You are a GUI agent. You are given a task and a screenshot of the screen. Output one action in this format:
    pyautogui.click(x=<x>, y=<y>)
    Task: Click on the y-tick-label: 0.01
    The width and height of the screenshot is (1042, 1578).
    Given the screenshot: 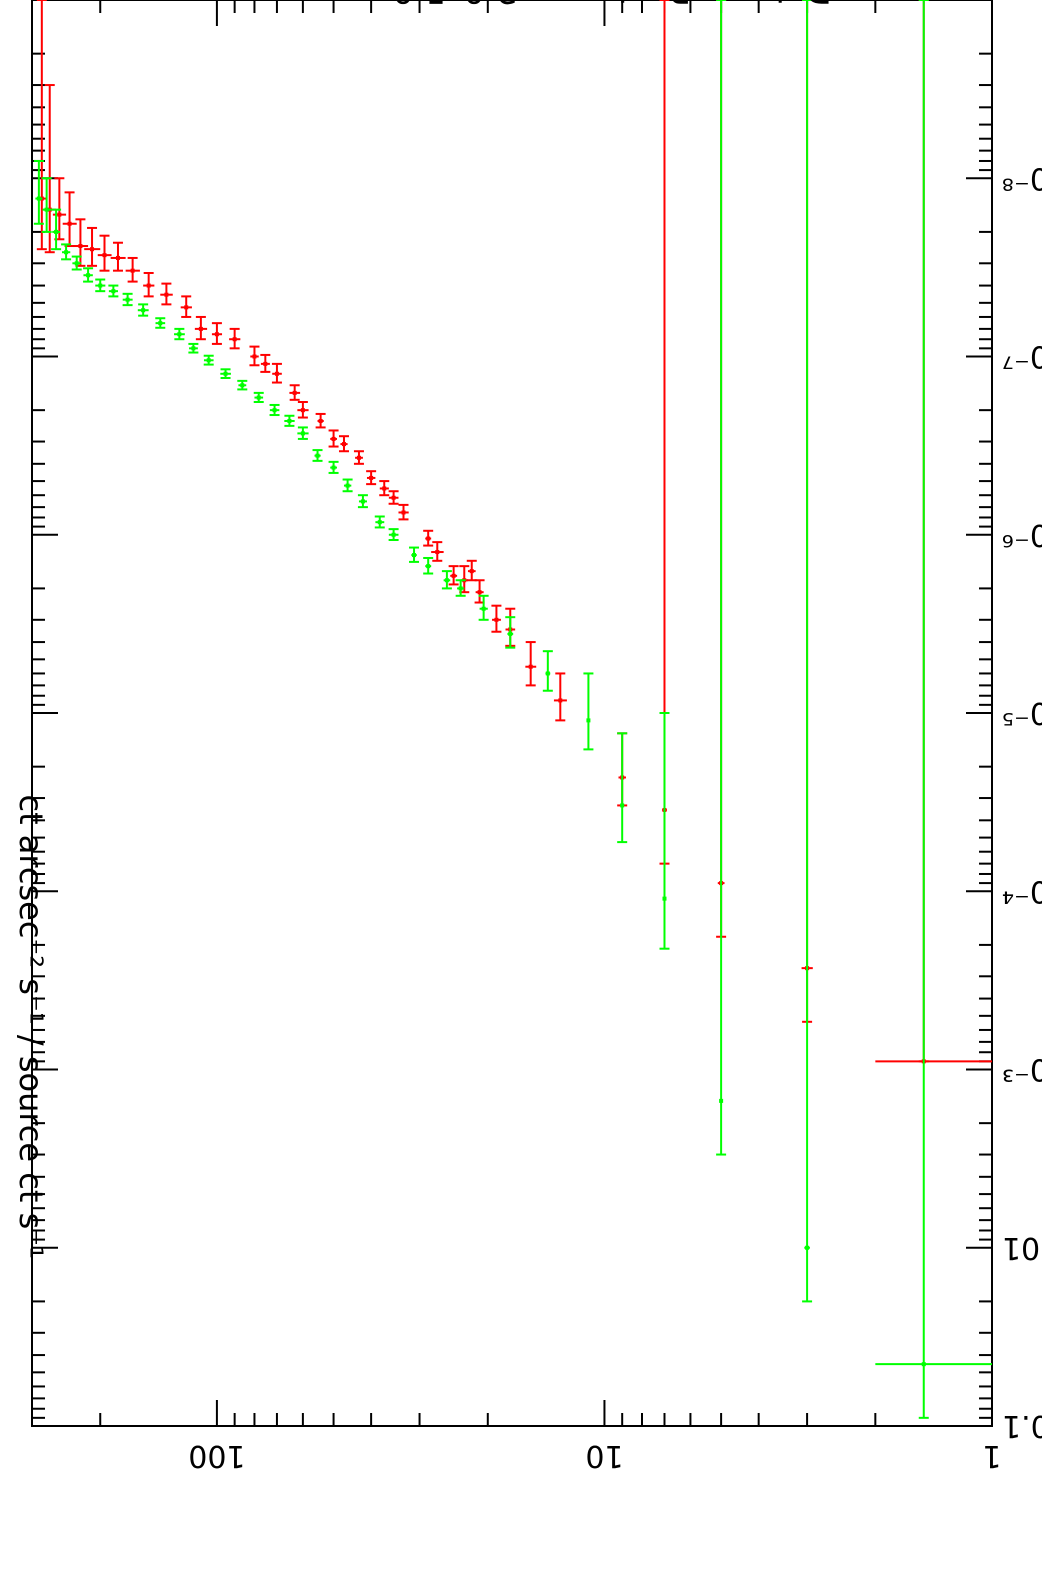 What is the action you would take?
    pyautogui.click(x=1022, y=1247)
    